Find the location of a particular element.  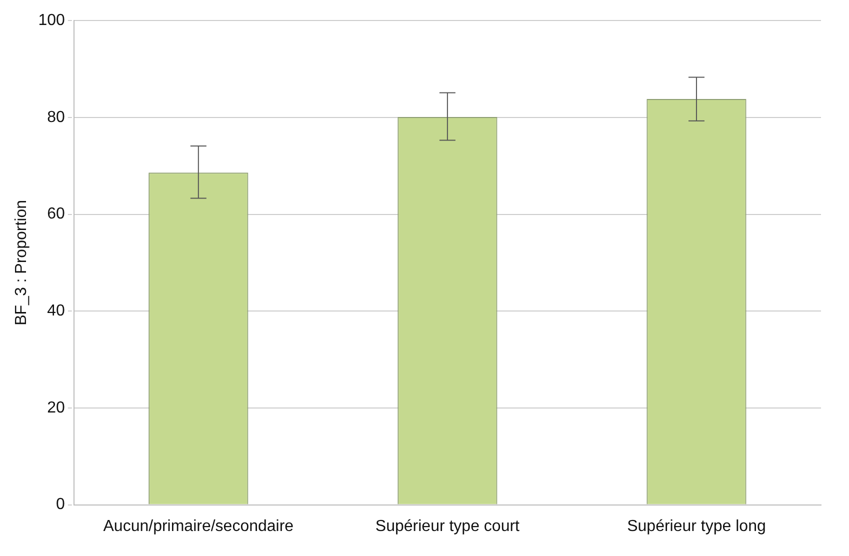

y-tick-label: 40 is located at coordinates (56, 311).